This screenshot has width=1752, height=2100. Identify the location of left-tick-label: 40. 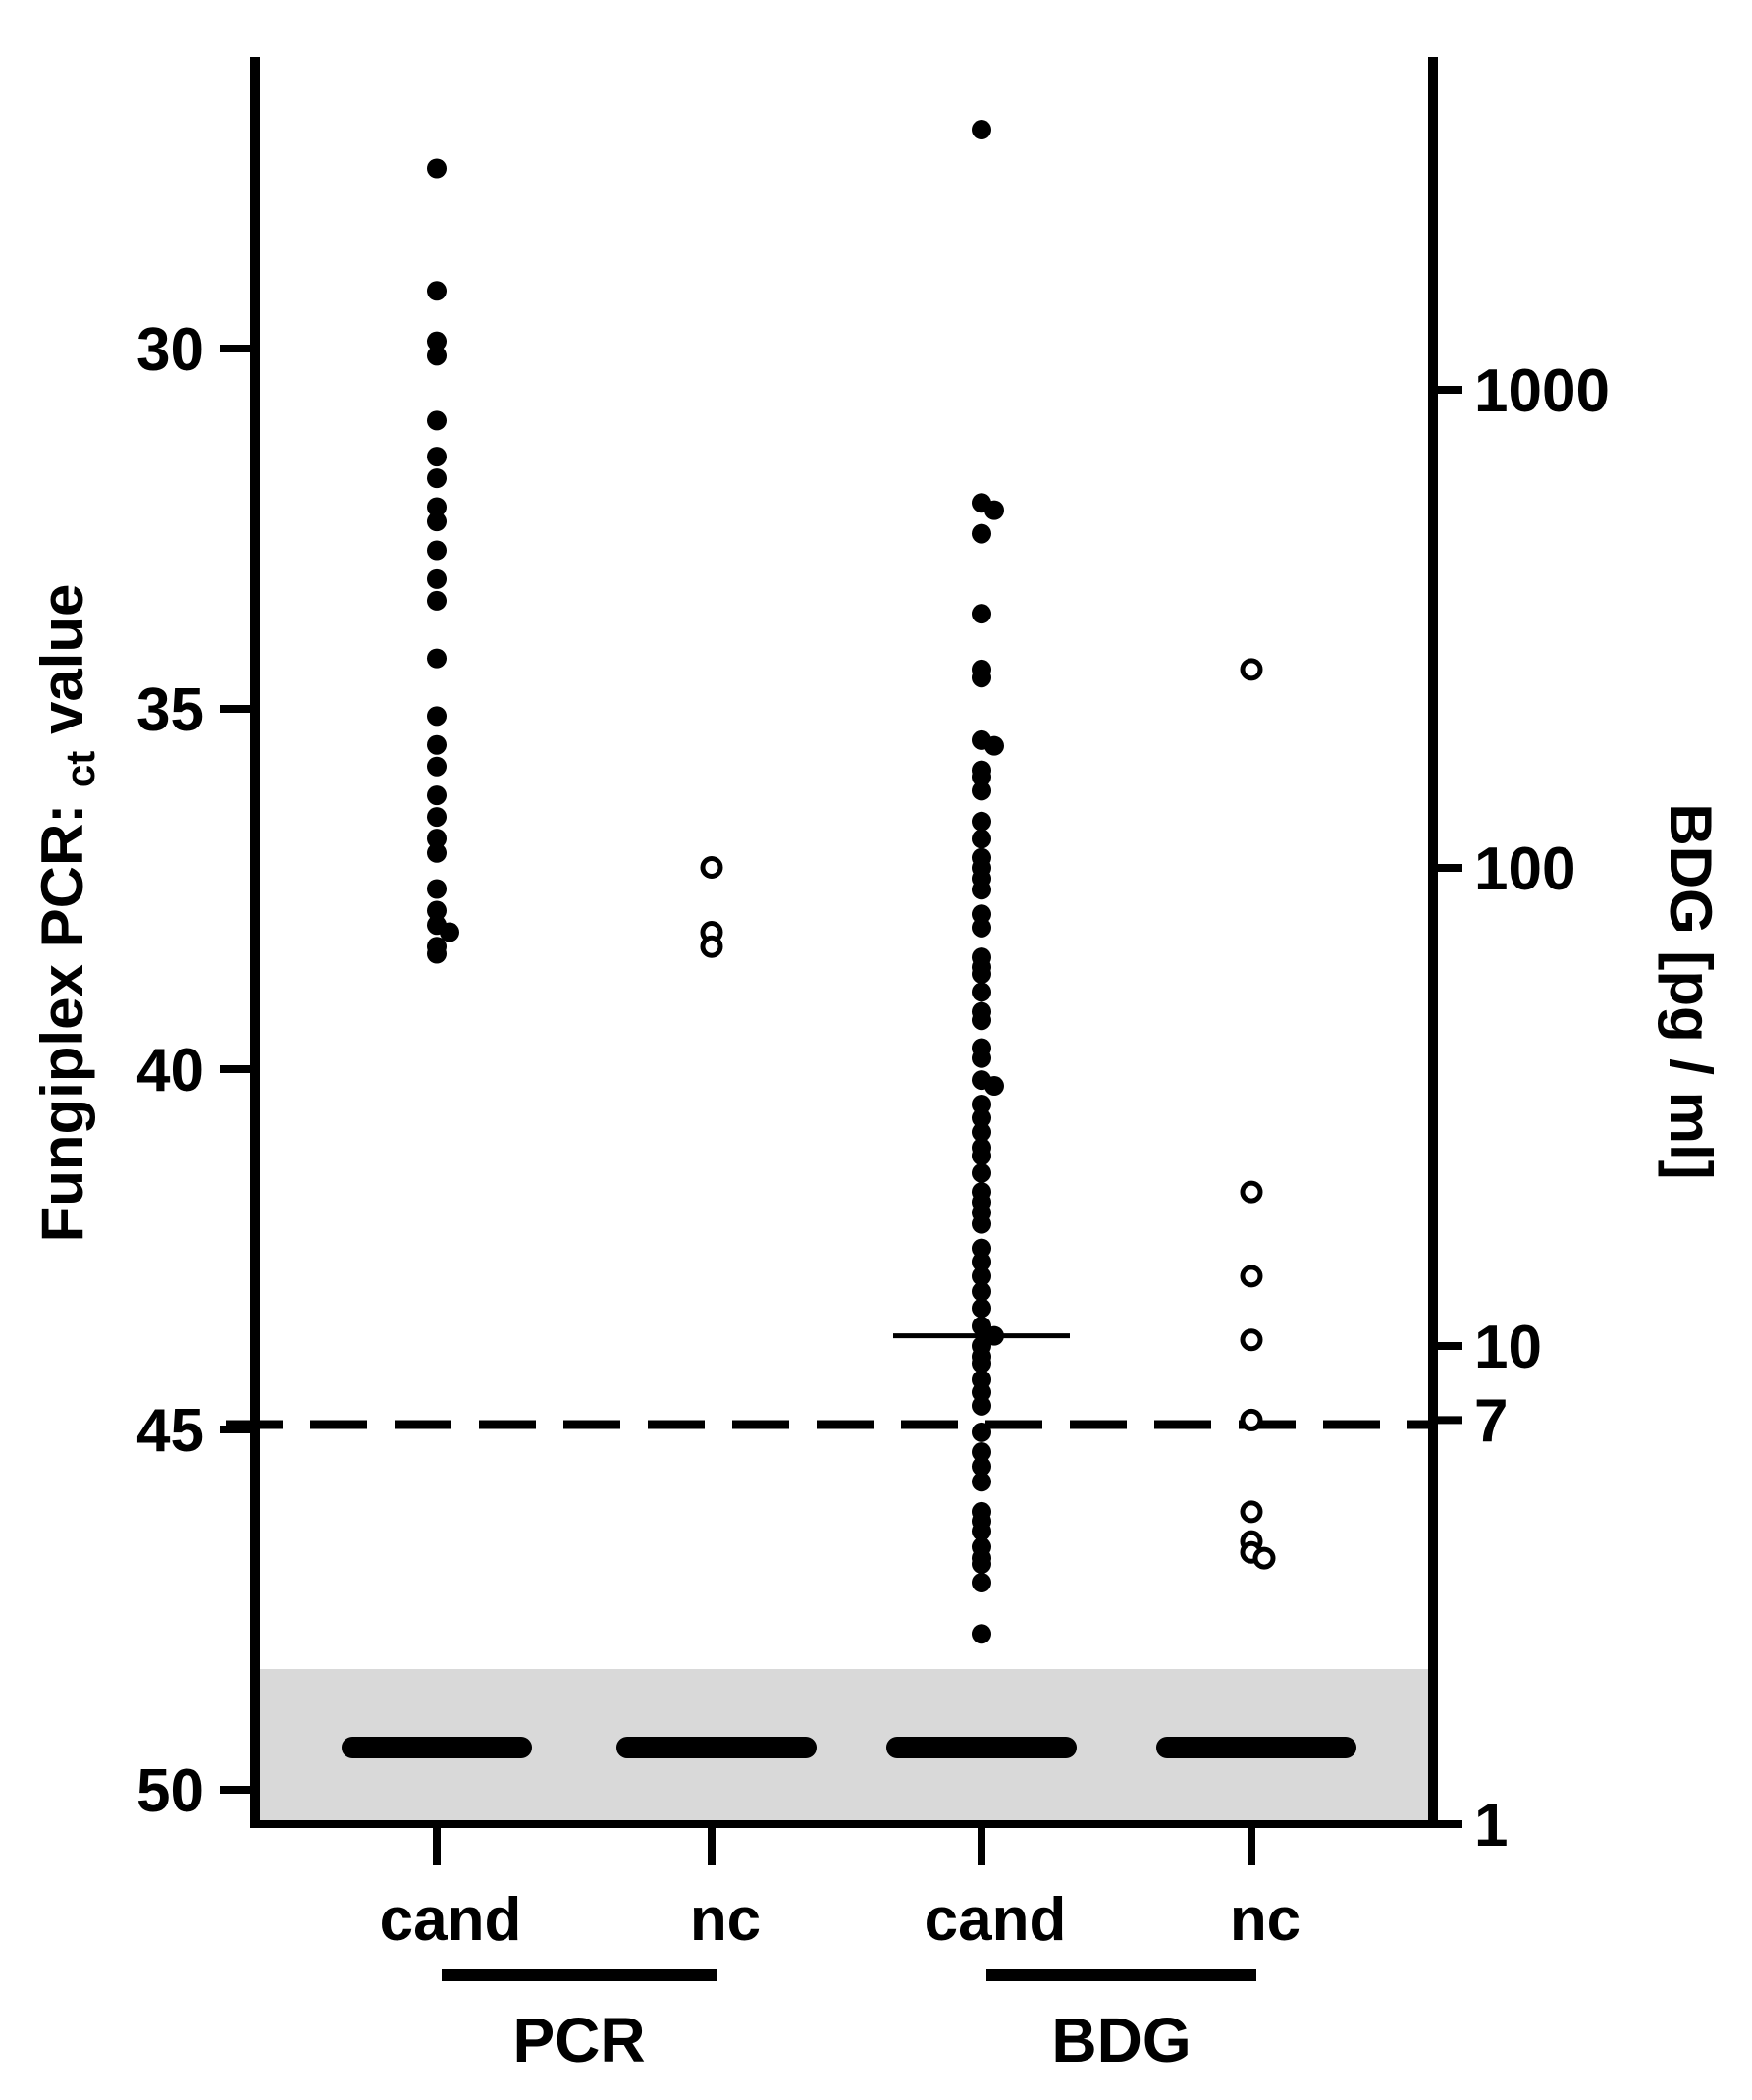
(170, 1070).